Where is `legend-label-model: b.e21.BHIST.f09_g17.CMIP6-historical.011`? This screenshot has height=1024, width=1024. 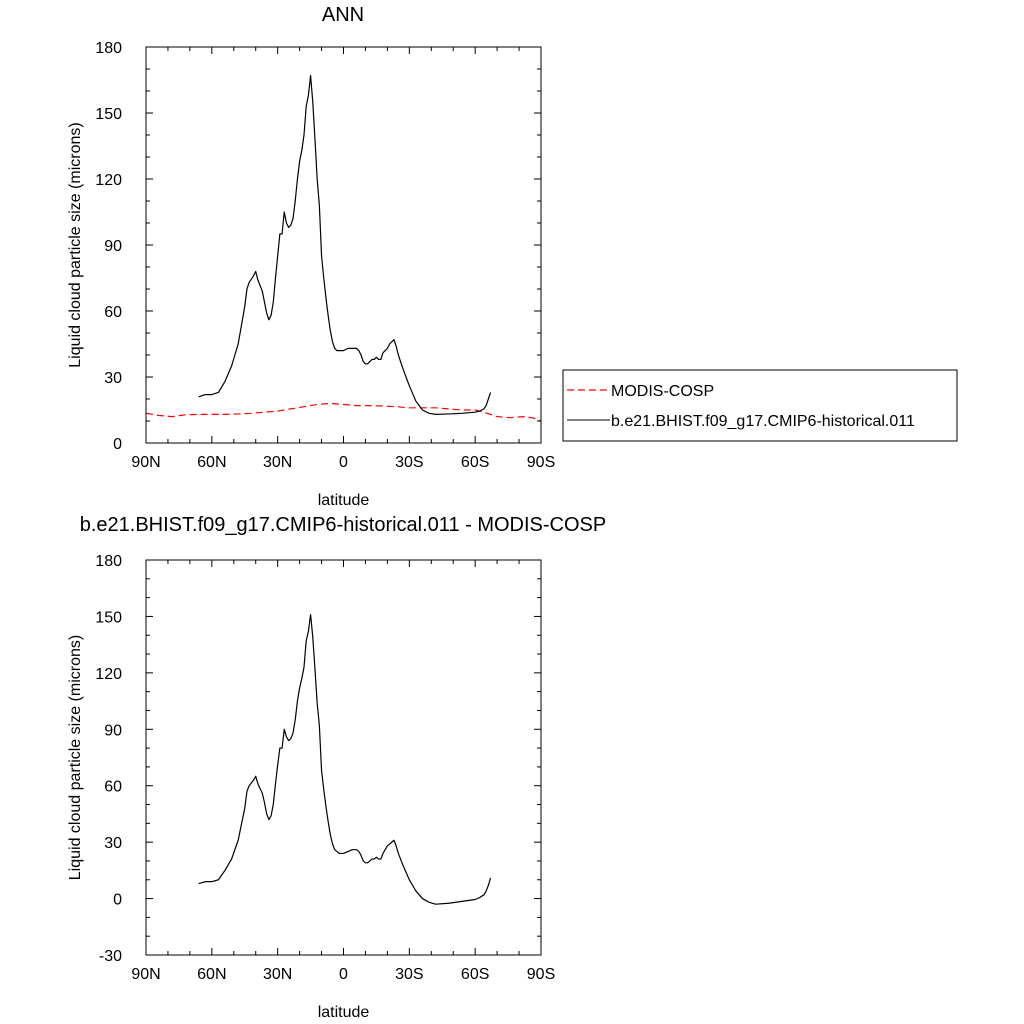 legend-label-model: b.e21.BHIST.f09_g17.CMIP6-historical.011 is located at coordinates (763, 421).